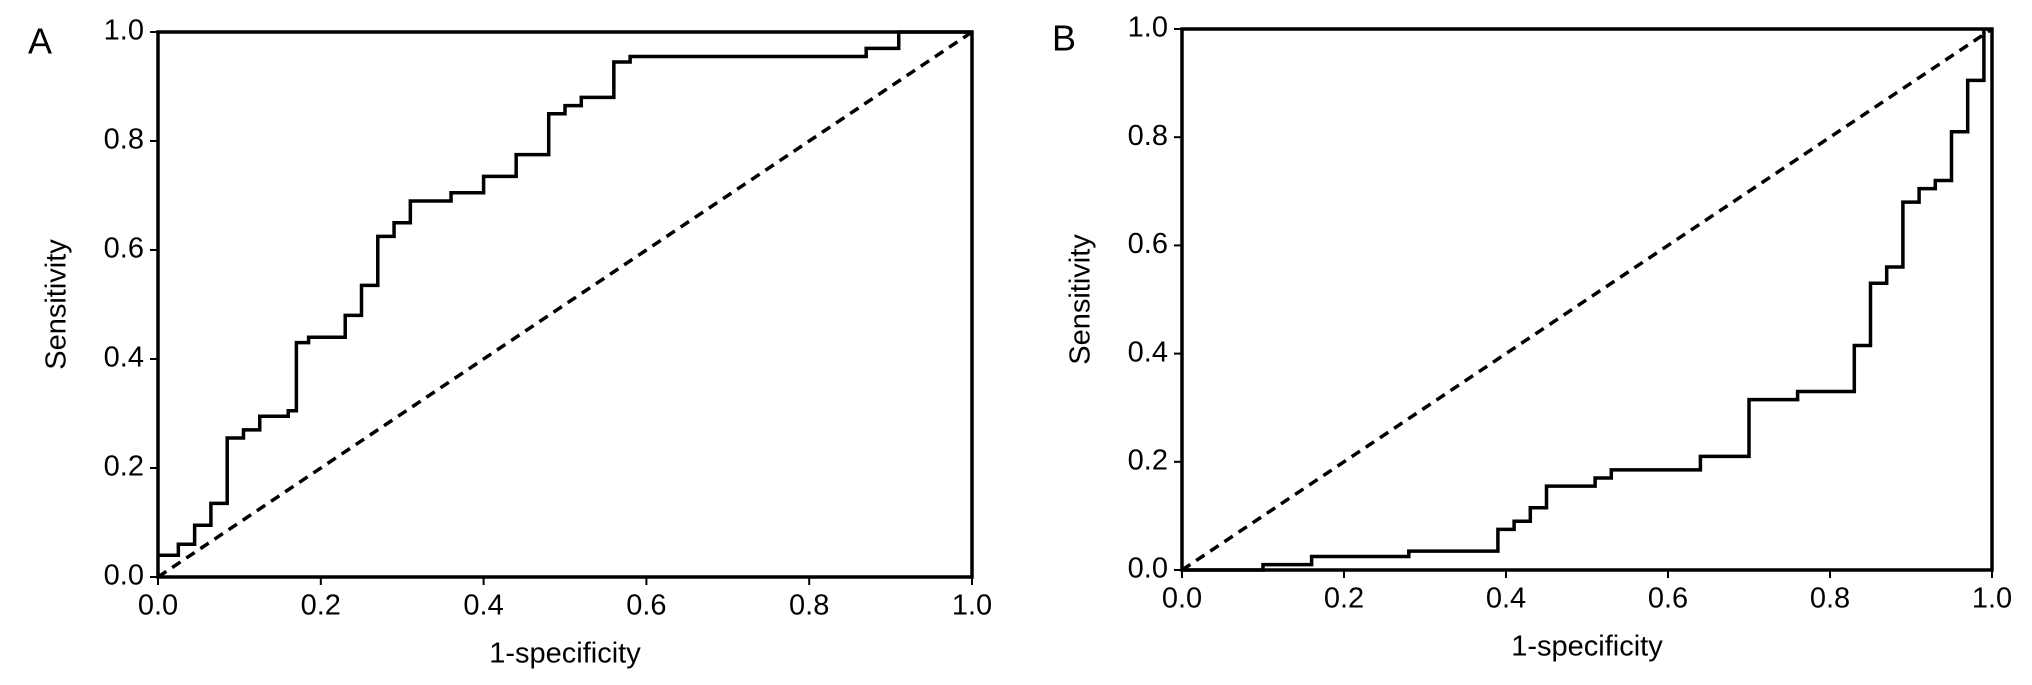 The image size is (2032, 685). What do you see at coordinates (1064, 38) in the screenshot?
I see `panel-label: B` at bounding box center [1064, 38].